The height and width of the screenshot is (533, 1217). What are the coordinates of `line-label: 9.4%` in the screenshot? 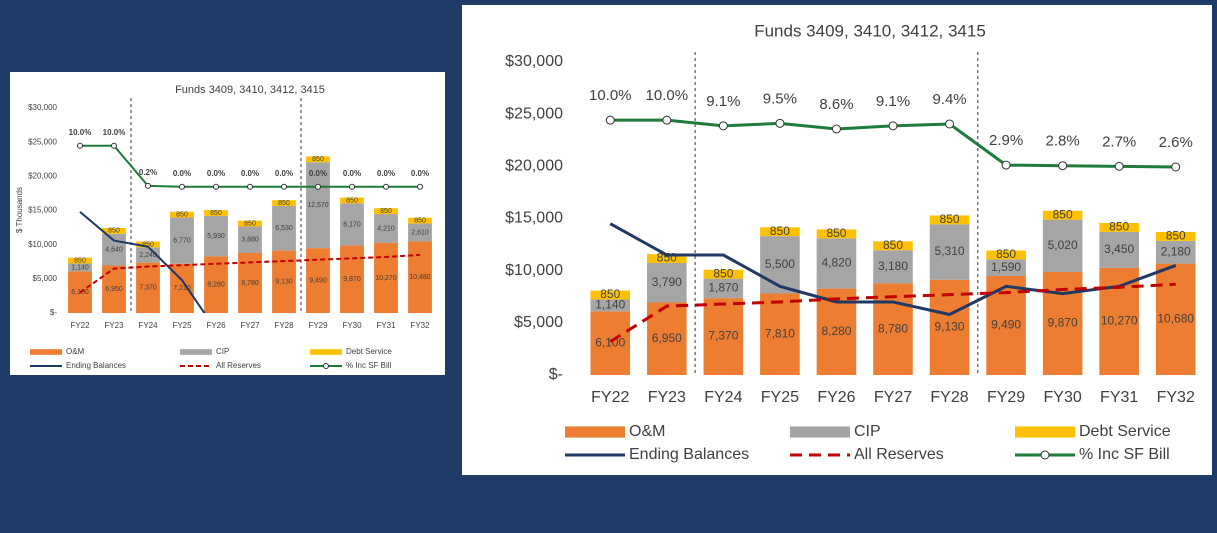 It's located at (949, 99).